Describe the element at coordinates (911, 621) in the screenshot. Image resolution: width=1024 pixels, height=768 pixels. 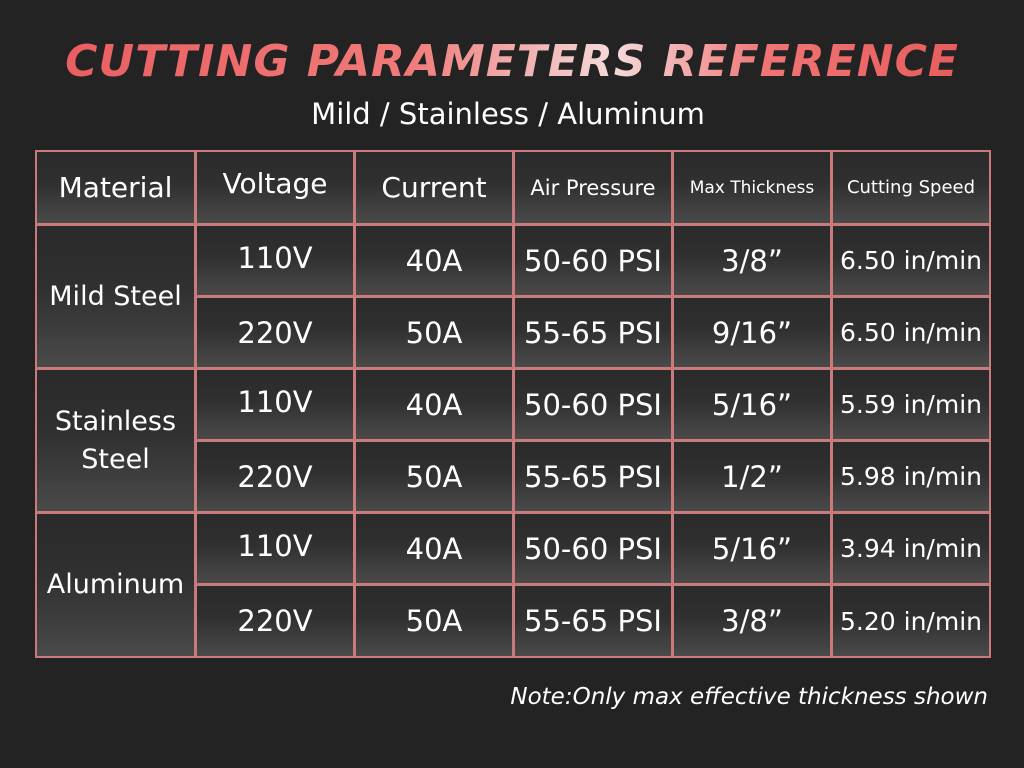
I see `cutting-speed-cell: 5.20 in/min` at that location.